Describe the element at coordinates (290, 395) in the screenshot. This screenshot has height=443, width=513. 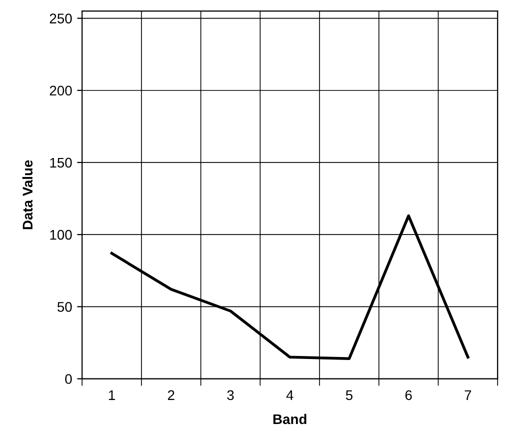
I see `x-tick-label: 4` at that location.